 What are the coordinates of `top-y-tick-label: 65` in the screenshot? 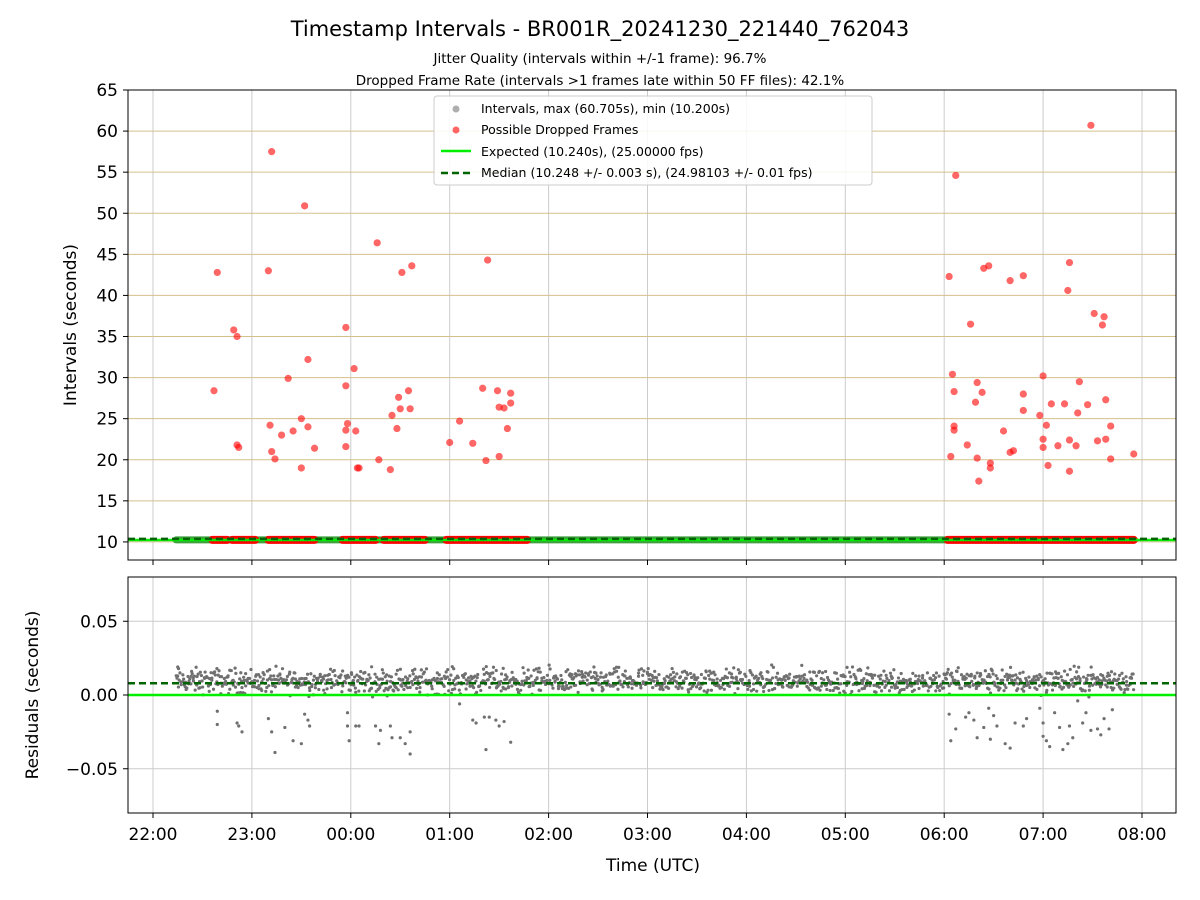 It's located at (107, 91).